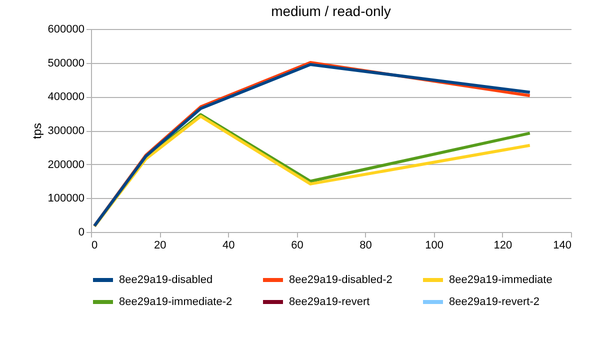 The height and width of the screenshot is (340, 605). Describe the element at coordinates (331, 11) in the screenshot. I see `chart-title: medium / read-only` at that location.